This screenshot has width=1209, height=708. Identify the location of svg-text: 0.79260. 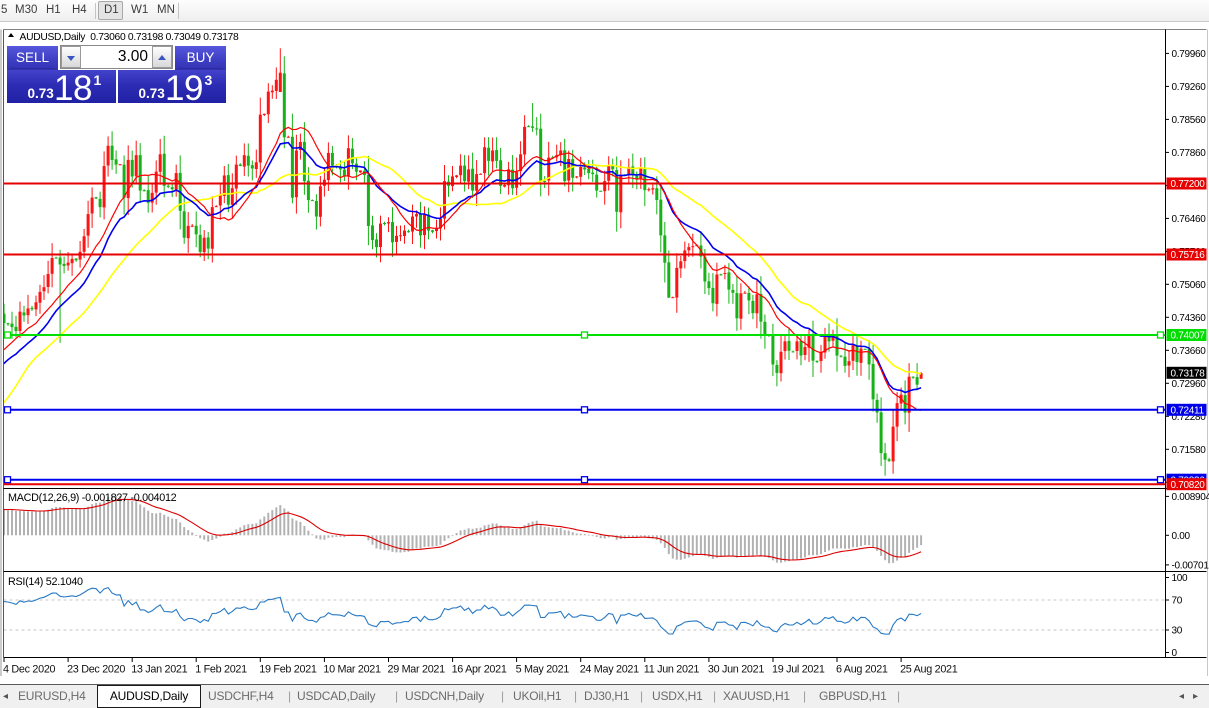
(1189, 87).